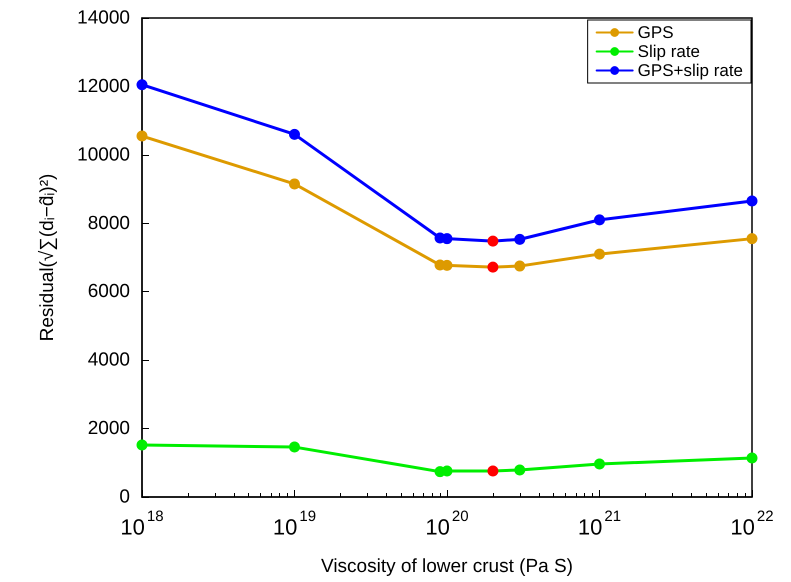  Describe the element at coordinates (447, 566) in the screenshot. I see `x-axis-title: Viscosity of lower crust (Pa S)` at that location.